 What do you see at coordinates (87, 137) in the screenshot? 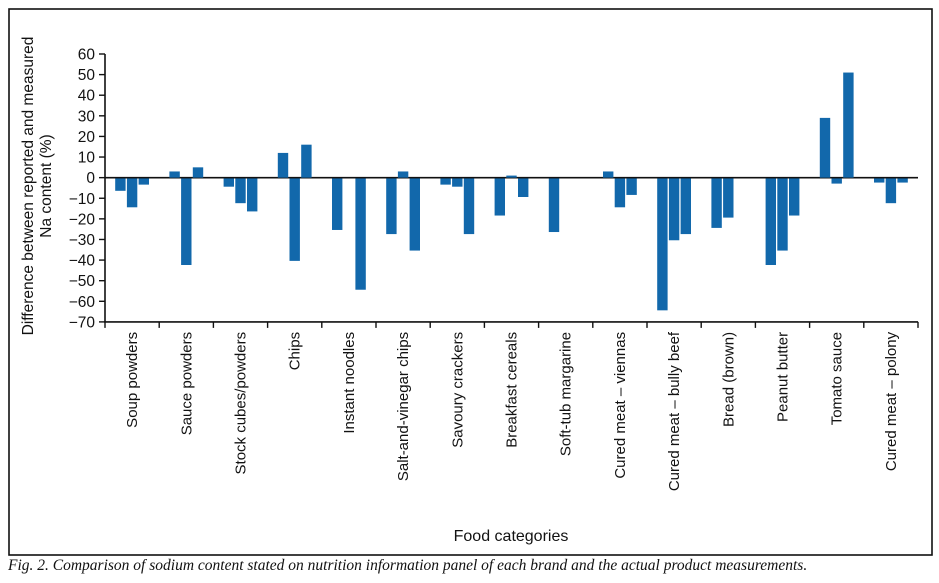
I see `y-tick-label: 20` at bounding box center [87, 137].